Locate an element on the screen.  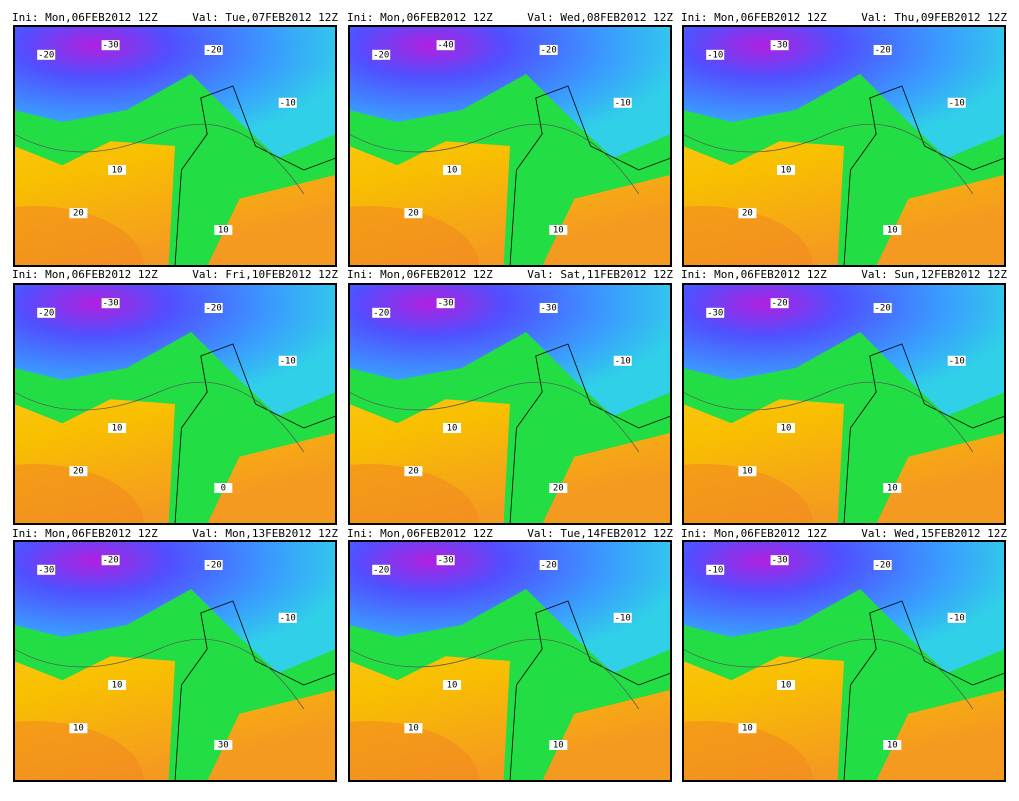
contour-label: 30 is located at coordinates (223, 746).